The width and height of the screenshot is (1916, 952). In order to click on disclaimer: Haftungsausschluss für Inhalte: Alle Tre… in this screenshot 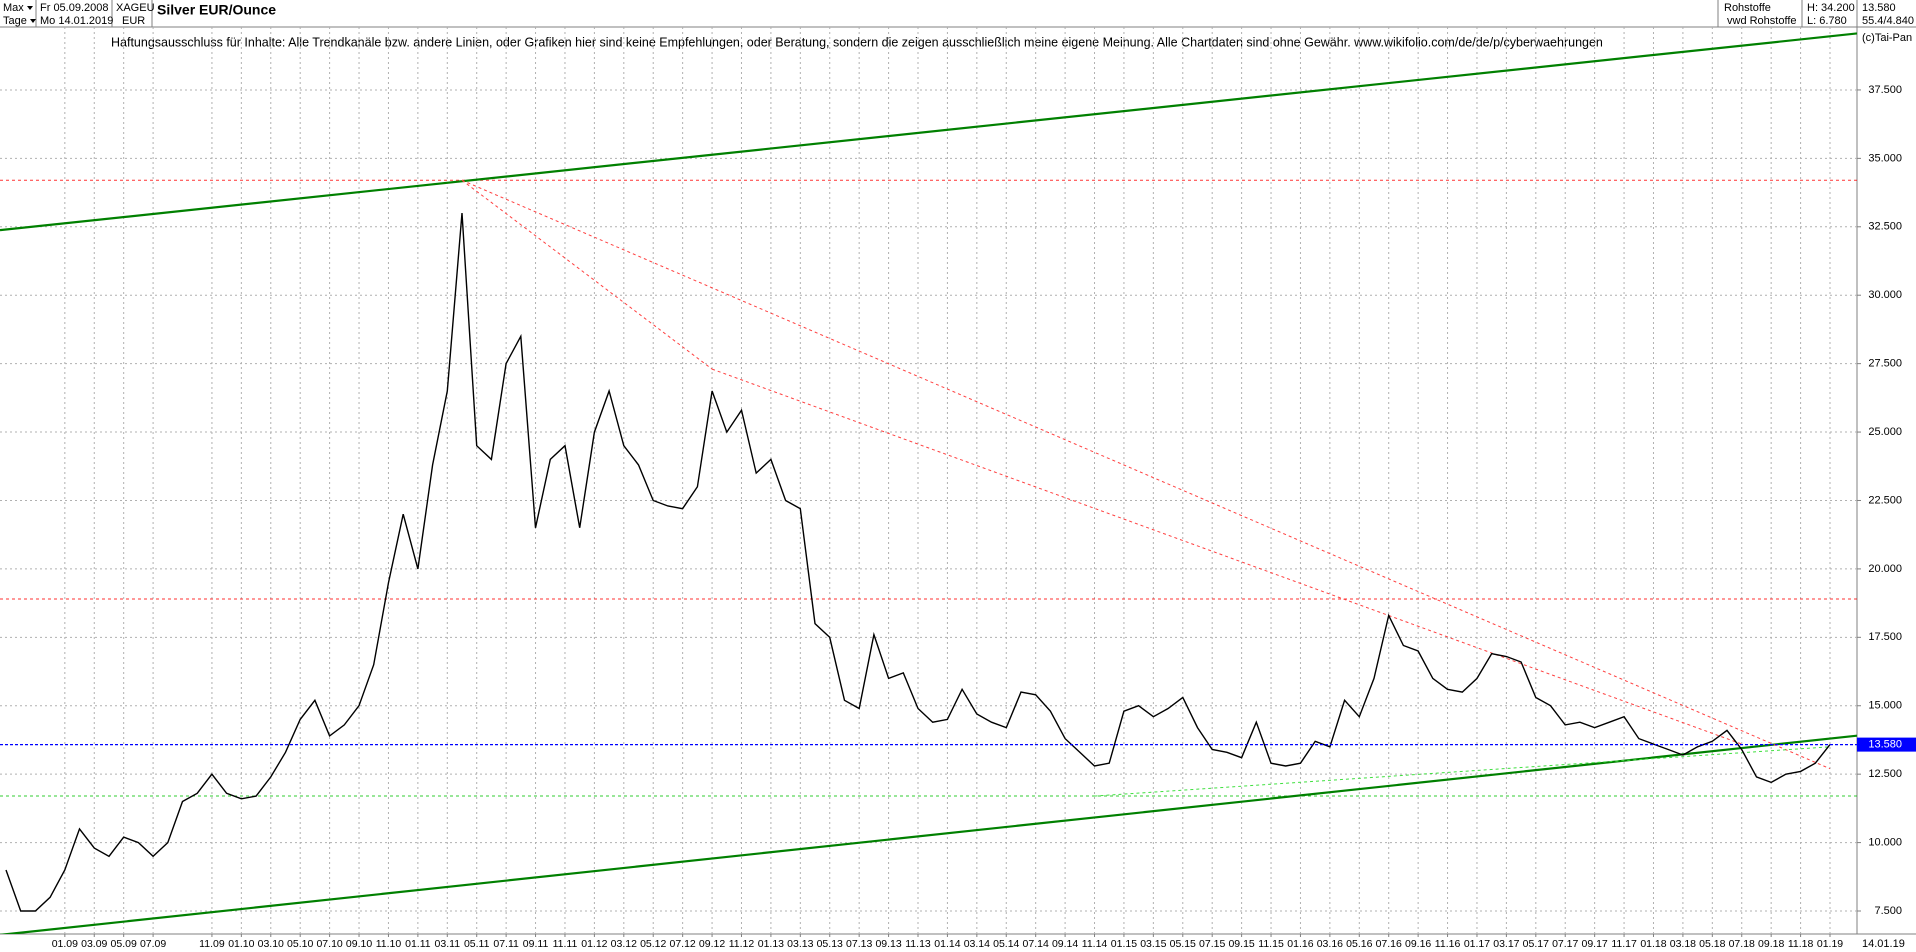, I will do `click(857, 42)`.